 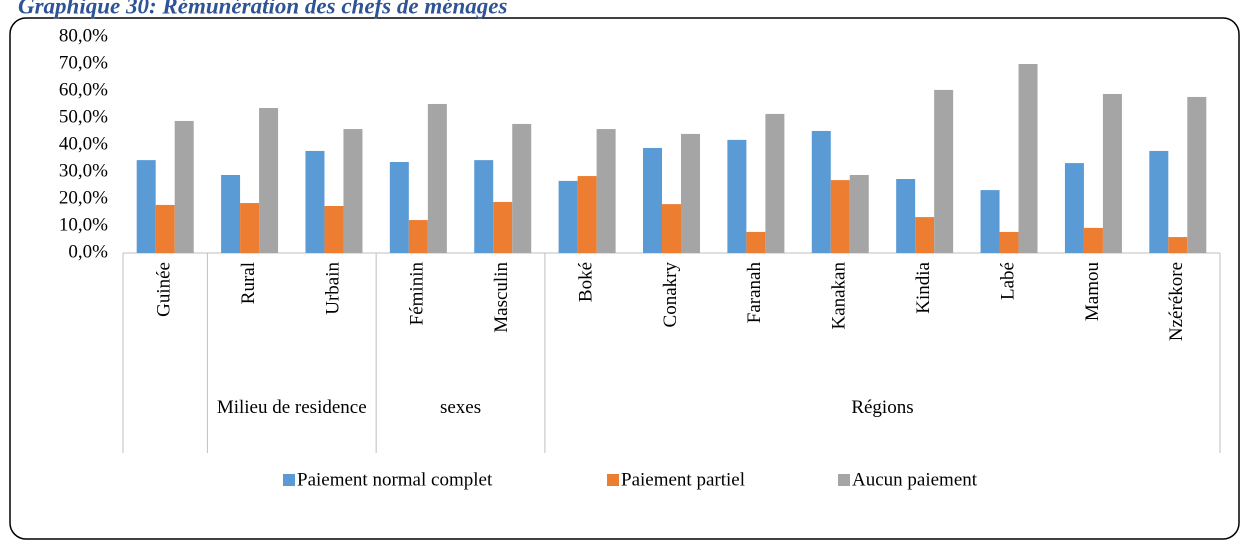 What do you see at coordinates (670, 295) in the screenshot?
I see `x-tick-label: Conakry` at bounding box center [670, 295].